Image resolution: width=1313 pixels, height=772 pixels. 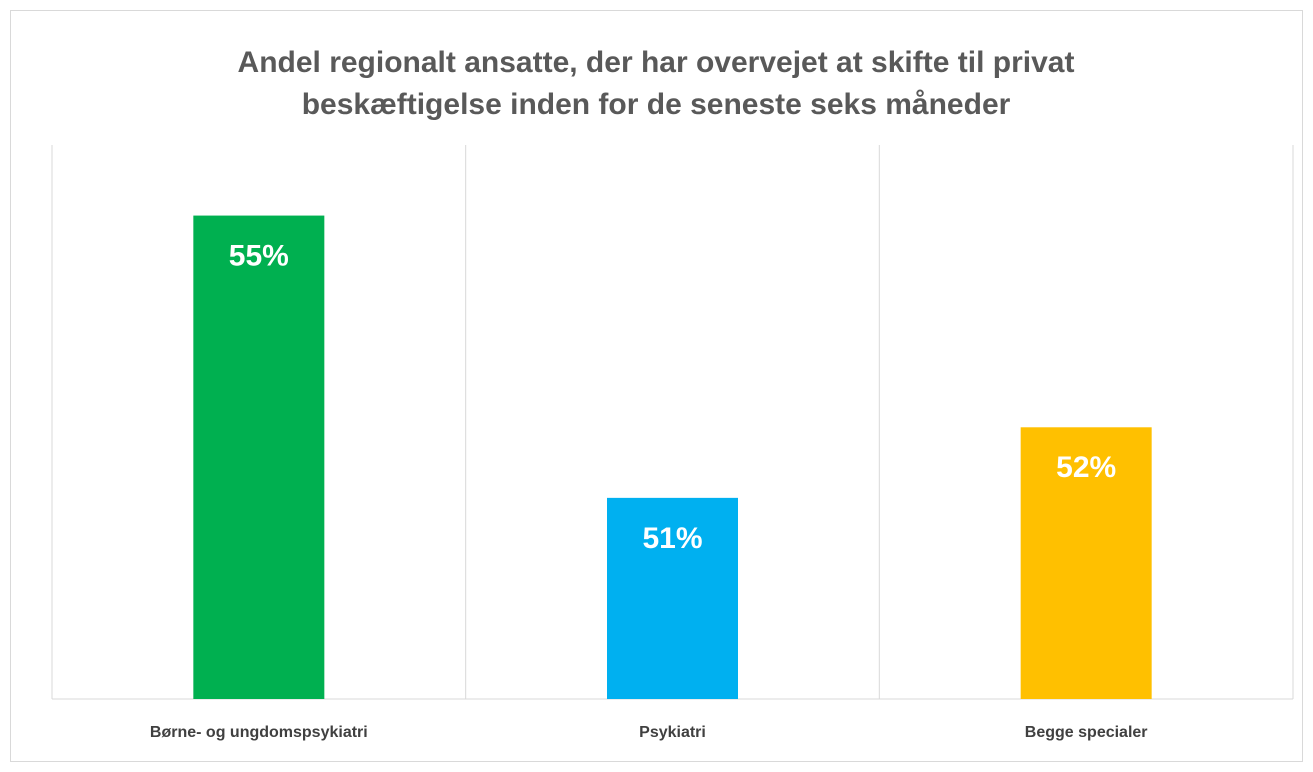 I want to click on x-tick-label: Begge specialer, so click(x=1086, y=732).